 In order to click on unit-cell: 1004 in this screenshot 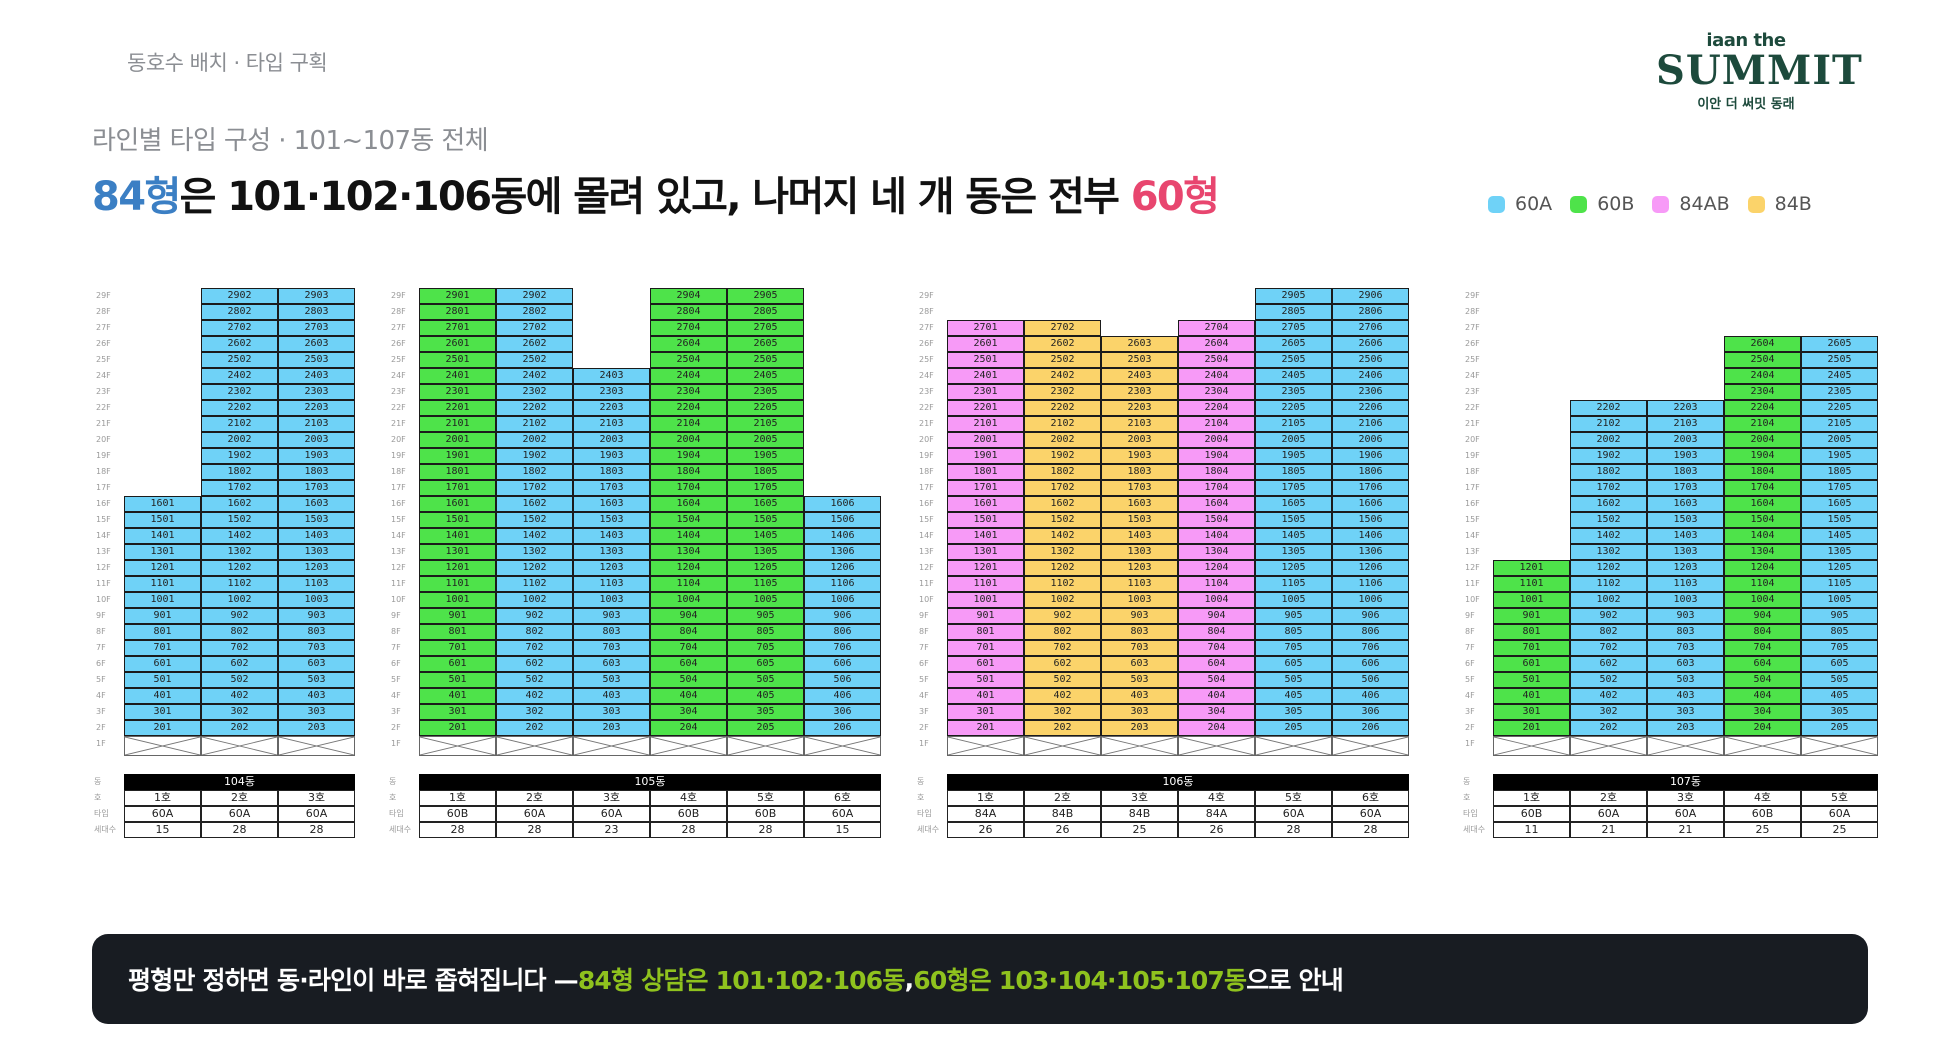, I will do `click(688, 600)`.